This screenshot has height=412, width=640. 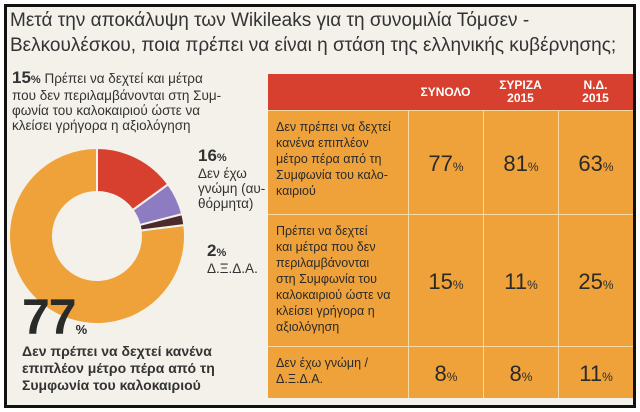 I want to click on callout-15-percent: %, so click(x=35, y=80).